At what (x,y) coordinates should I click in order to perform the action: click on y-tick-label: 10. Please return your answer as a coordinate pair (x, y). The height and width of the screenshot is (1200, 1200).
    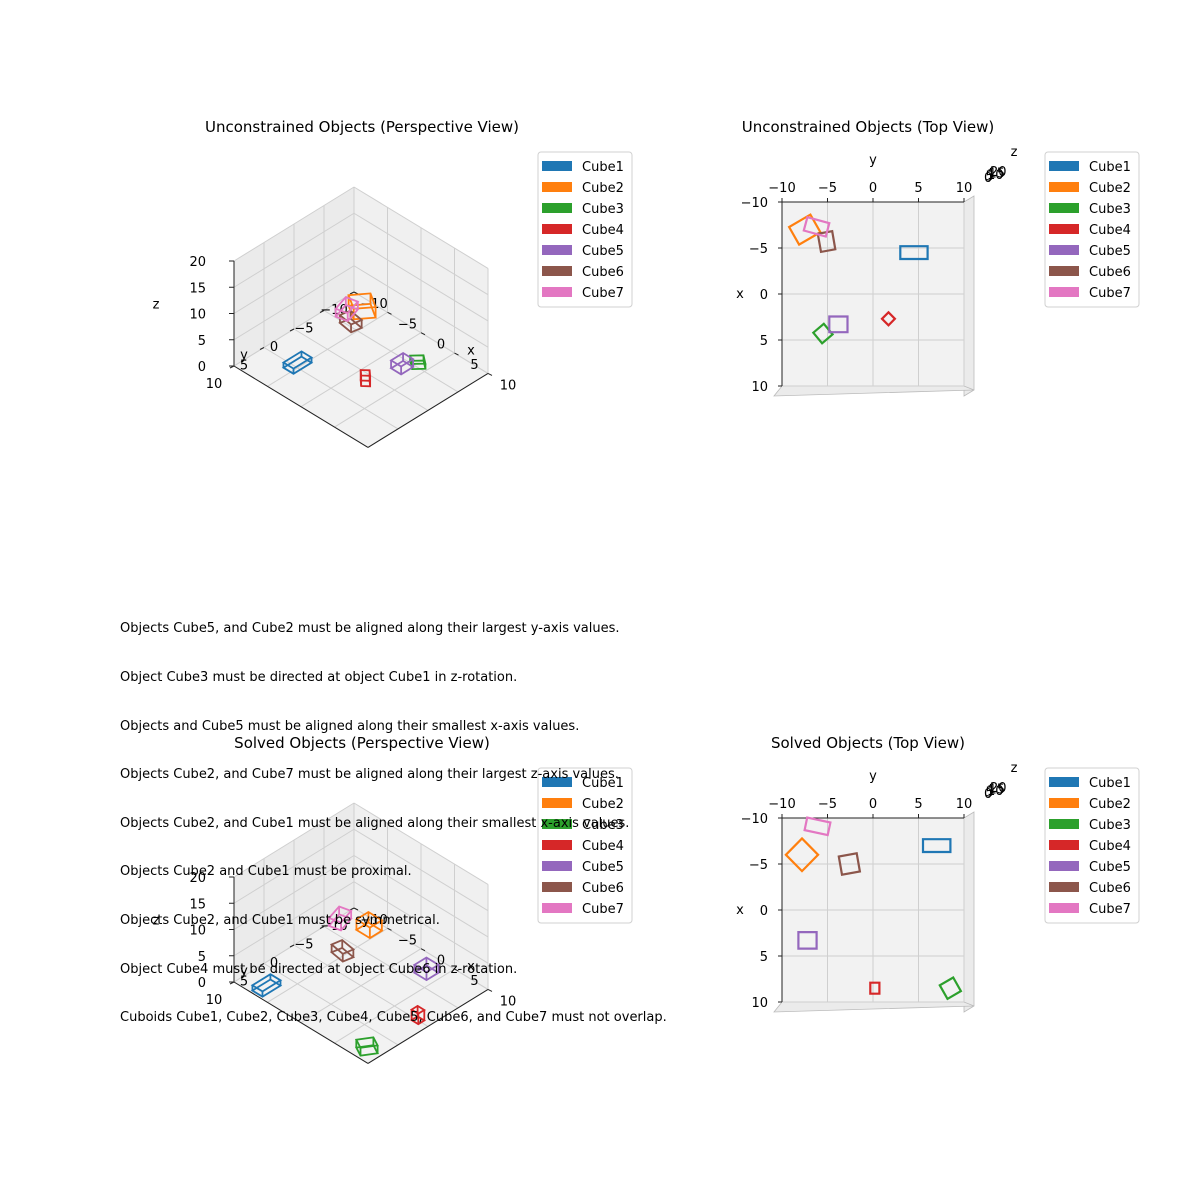
    Looking at the image, I should click on (214, 1000).